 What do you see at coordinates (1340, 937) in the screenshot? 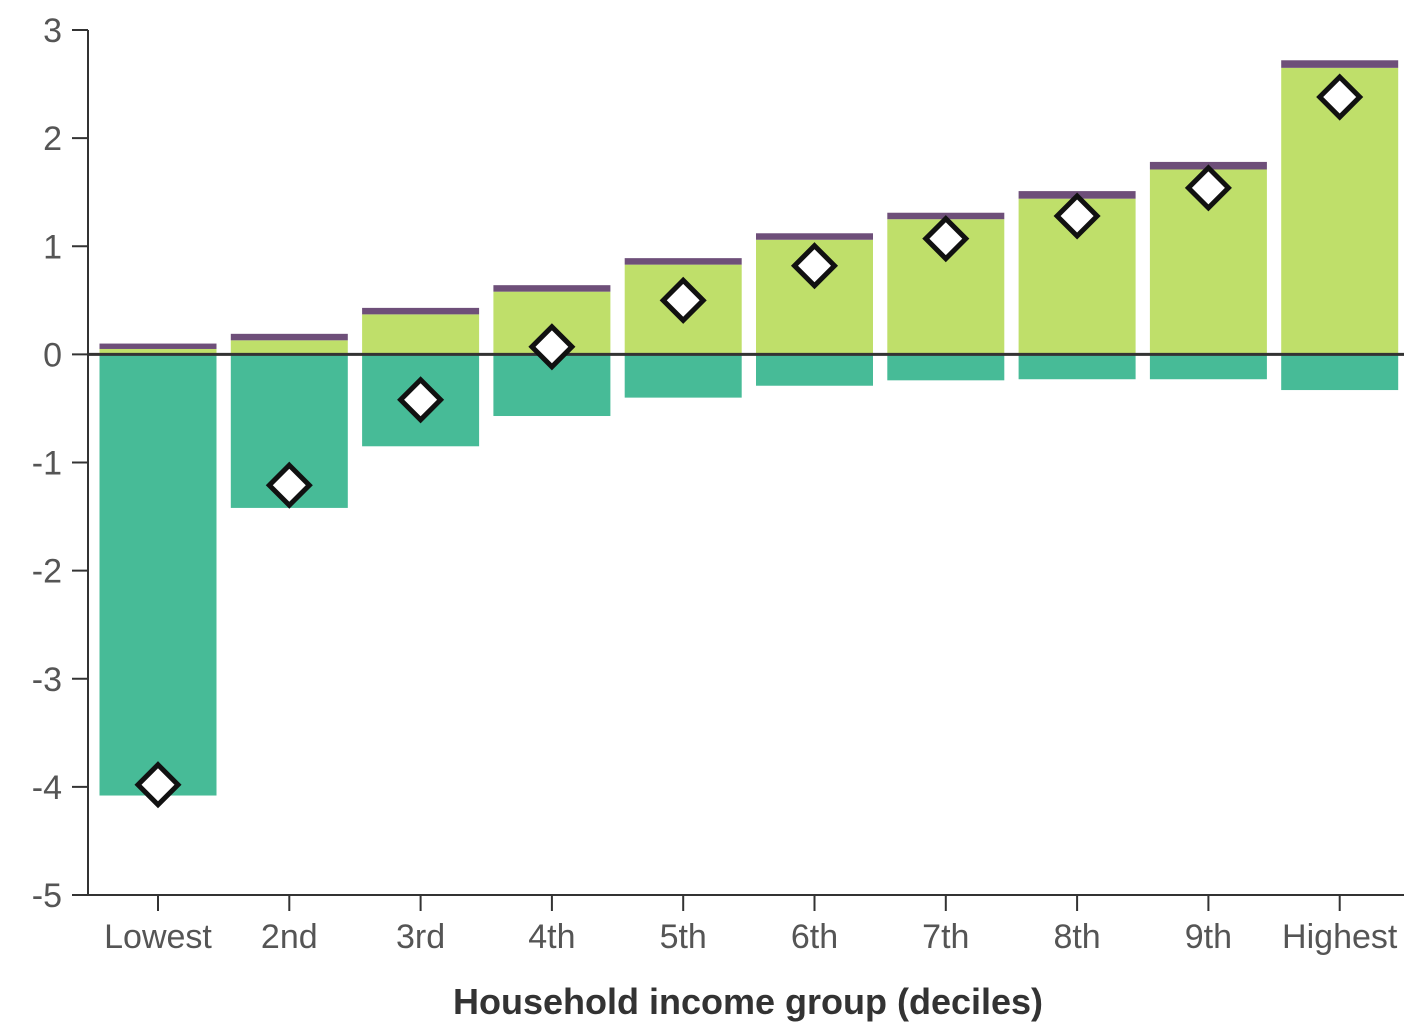
I see `x-tick-label: Highest` at bounding box center [1340, 937].